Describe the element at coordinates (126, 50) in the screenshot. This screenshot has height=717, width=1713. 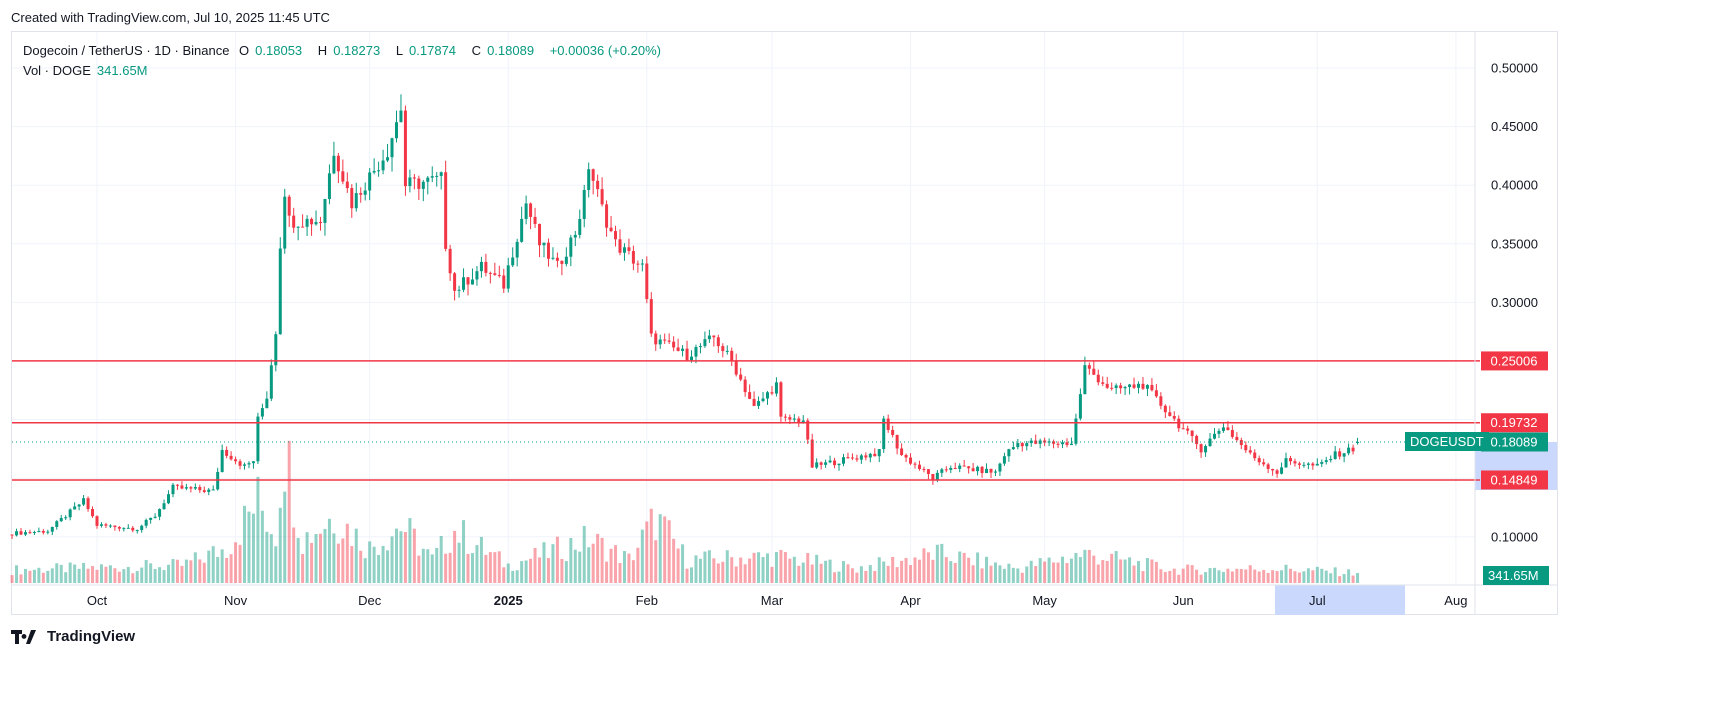
I see `symbol-title: Dogecoin / TetherUS · 1D · Binance` at that location.